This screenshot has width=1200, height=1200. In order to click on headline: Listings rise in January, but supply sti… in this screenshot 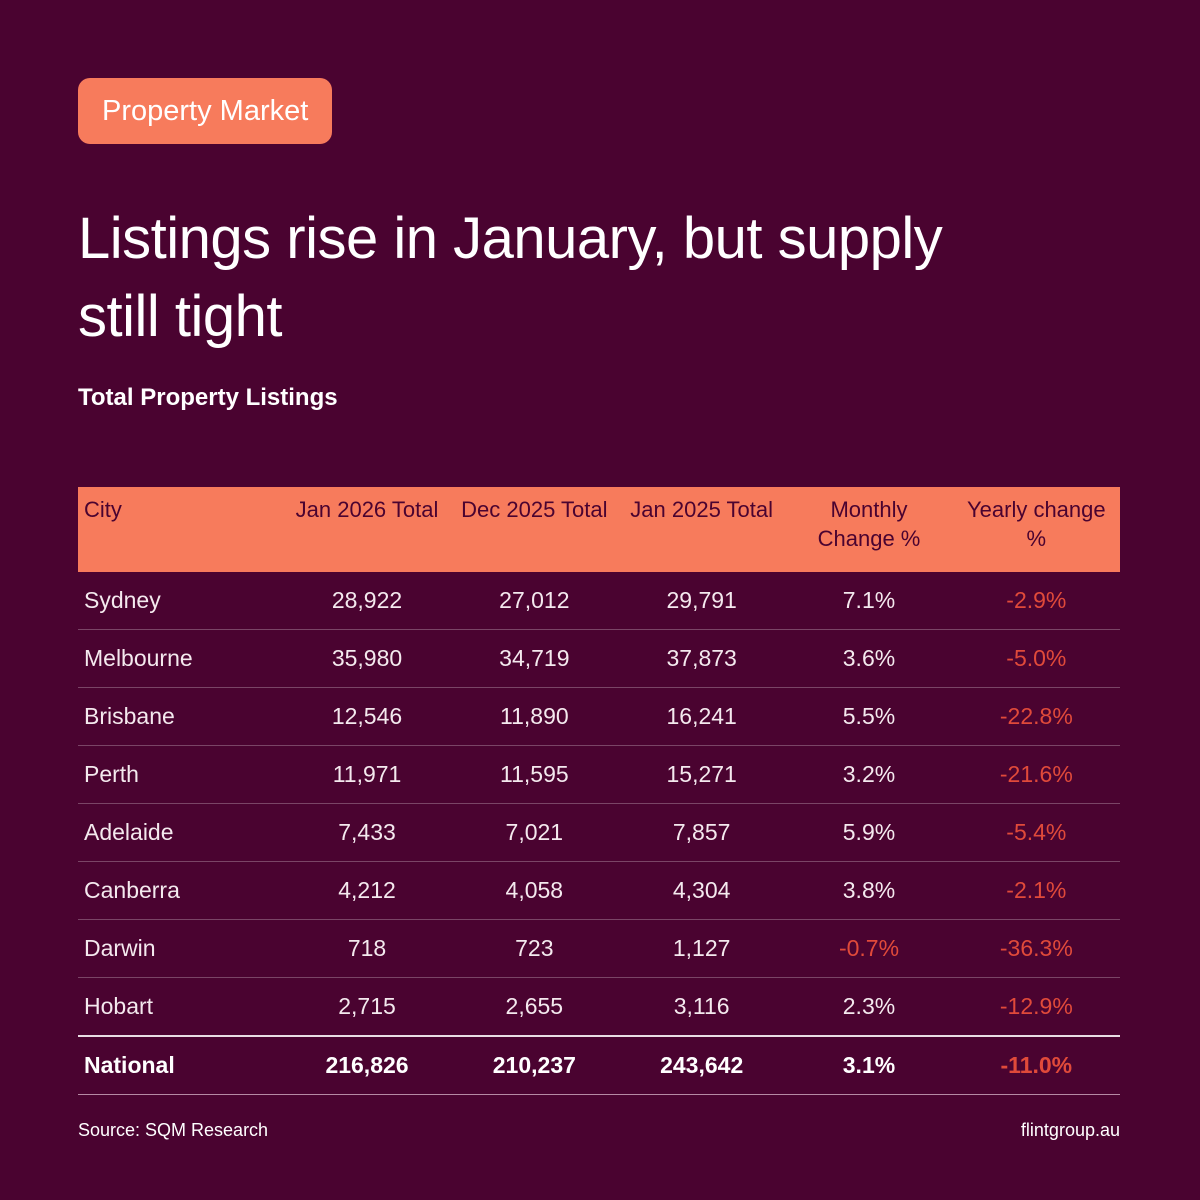, I will do `click(510, 277)`.